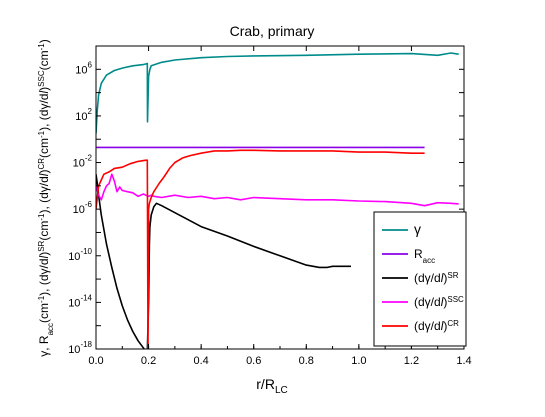  I want to click on legend-label: (dγ/dl)SSC, so click(439, 302).